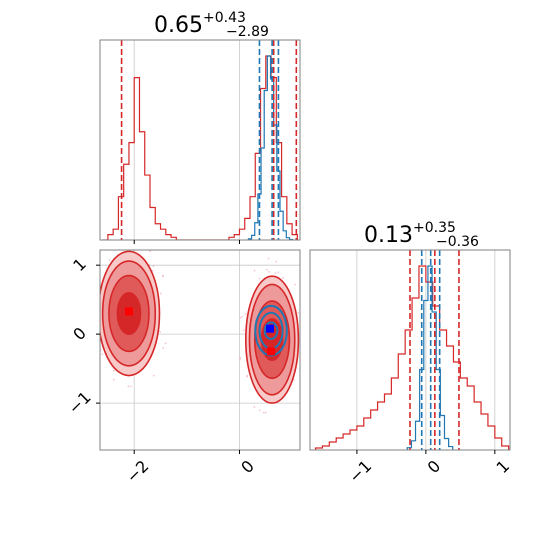 The height and width of the screenshot is (550, 550). Describe the element at coordinates (178, 25) in the screenshot. I see `title-top-left-value: 0.65` at that location.